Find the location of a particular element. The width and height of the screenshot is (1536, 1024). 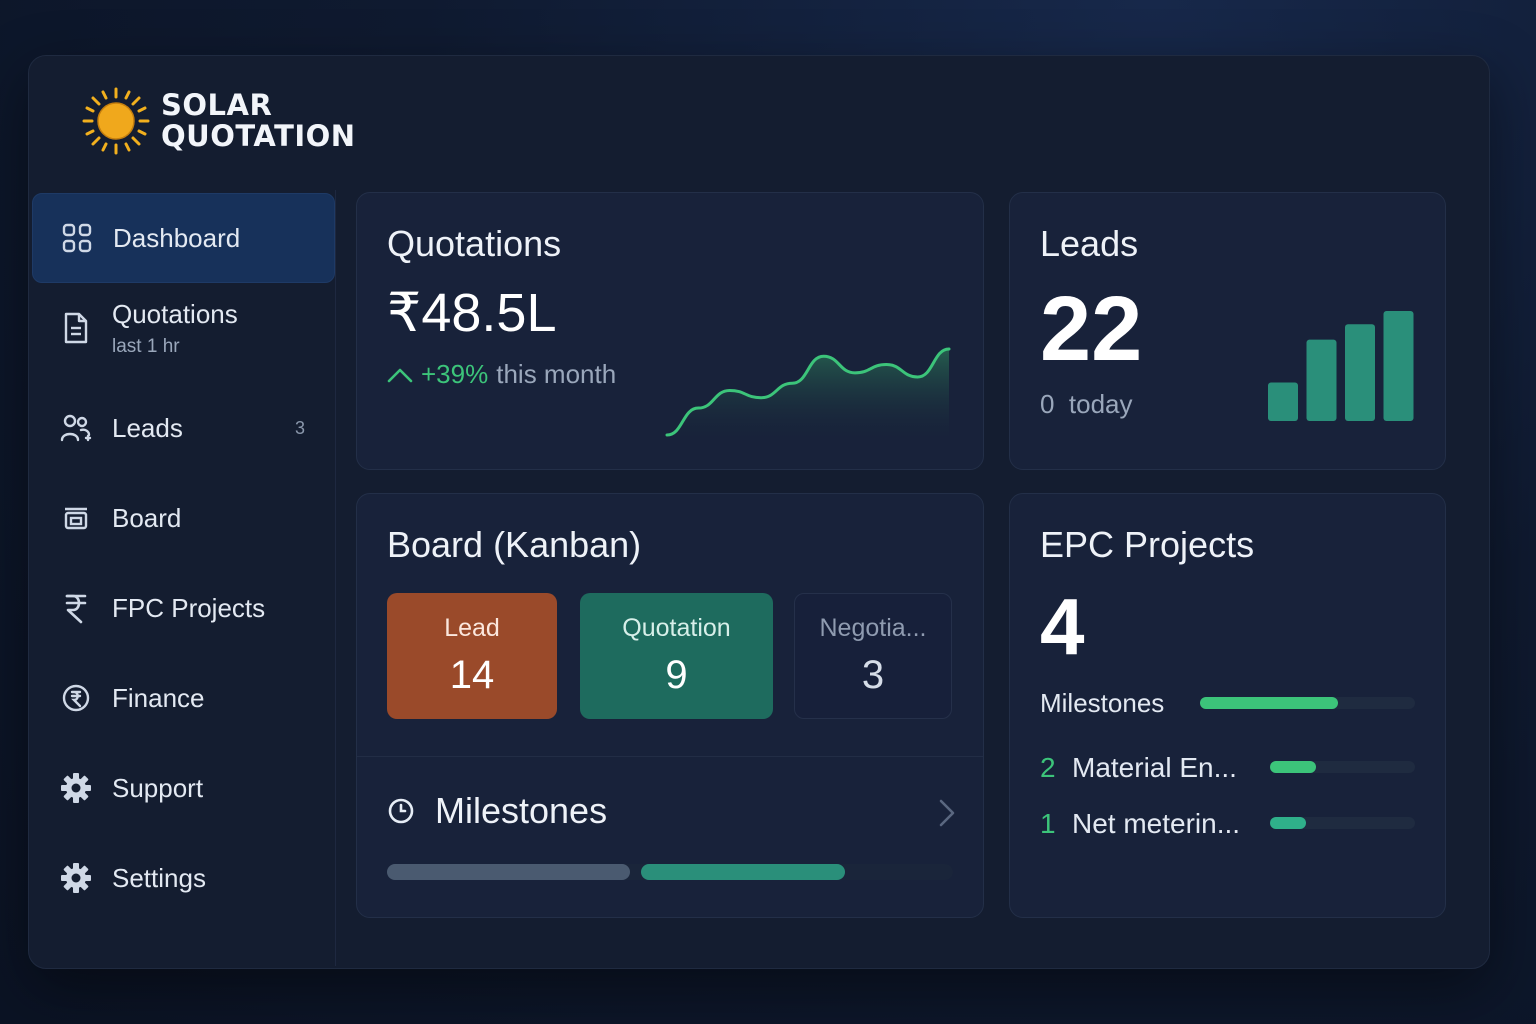

sidebar-item-fpc-projects: FPC Projects is located at coordinates (183, 608).